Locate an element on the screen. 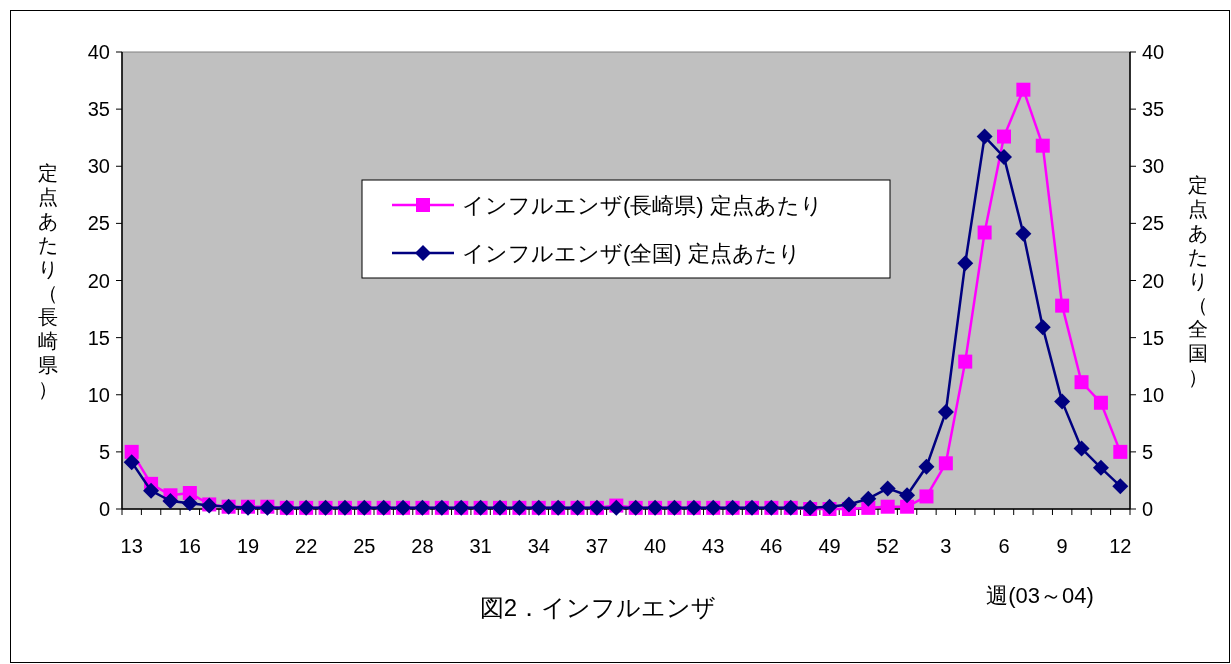 This screenshot has width=1231, height=664. x-tick-label: 43 is located at coordinates (713, 546).